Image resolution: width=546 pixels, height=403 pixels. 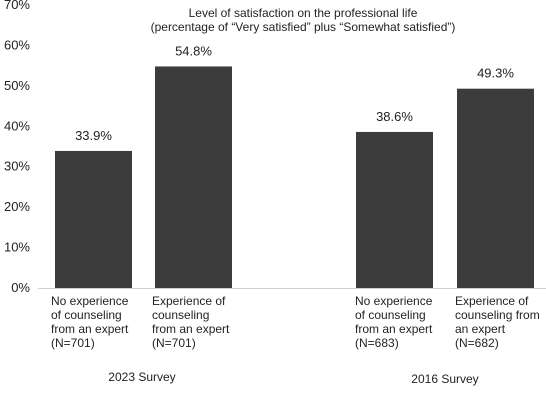 I want to click on data-label-1: 33.9%, so click(x=93, y=135).